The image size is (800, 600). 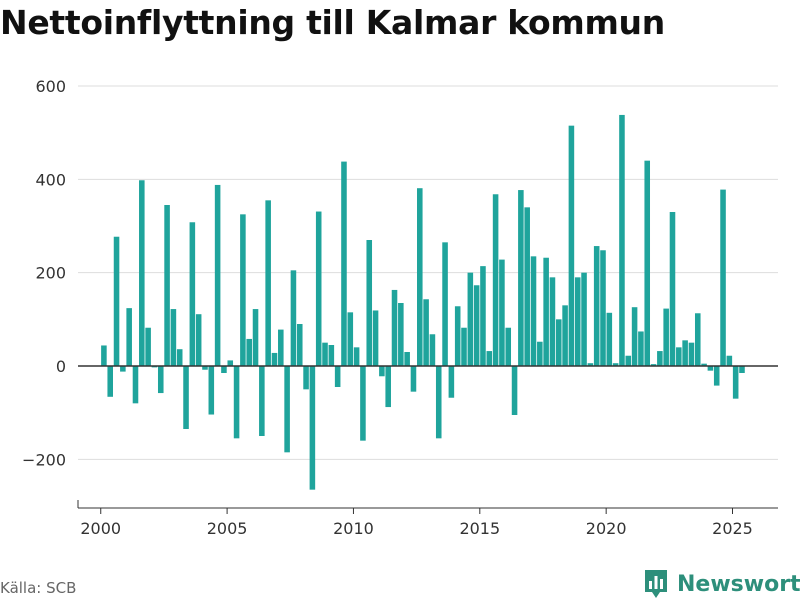 I want to click on y-tick-labels: 600 400 200 0 −200, so click(x=44, y=273).